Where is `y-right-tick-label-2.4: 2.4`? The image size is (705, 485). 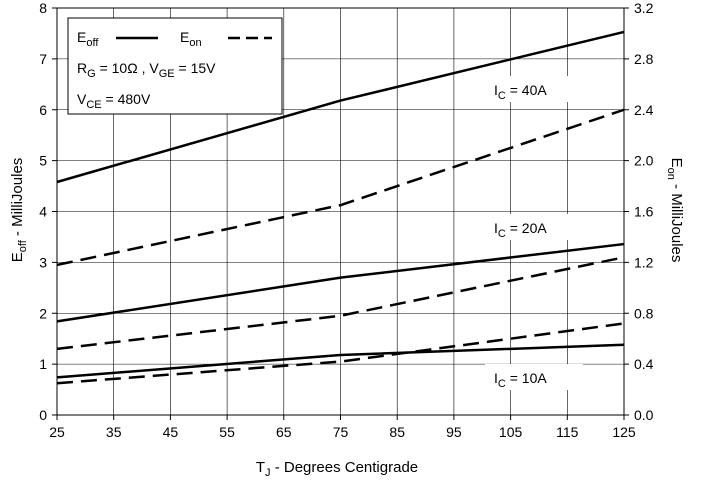 y-right-tick-label-2.4: 2.4 is located at coordinates (644, 110).